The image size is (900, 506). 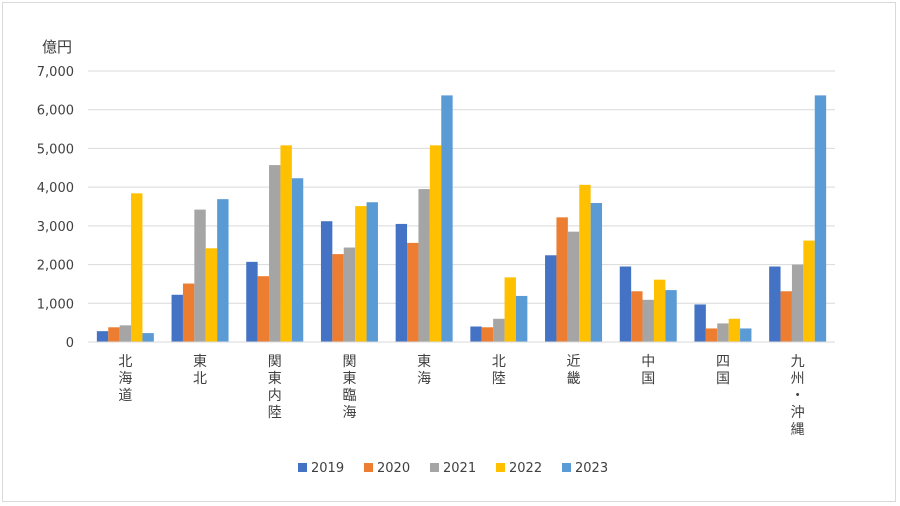 What do you see at coordinates (302, 467) in the screenshot?
I see `legend-swatch-2019` at bounding box center [302, 467].